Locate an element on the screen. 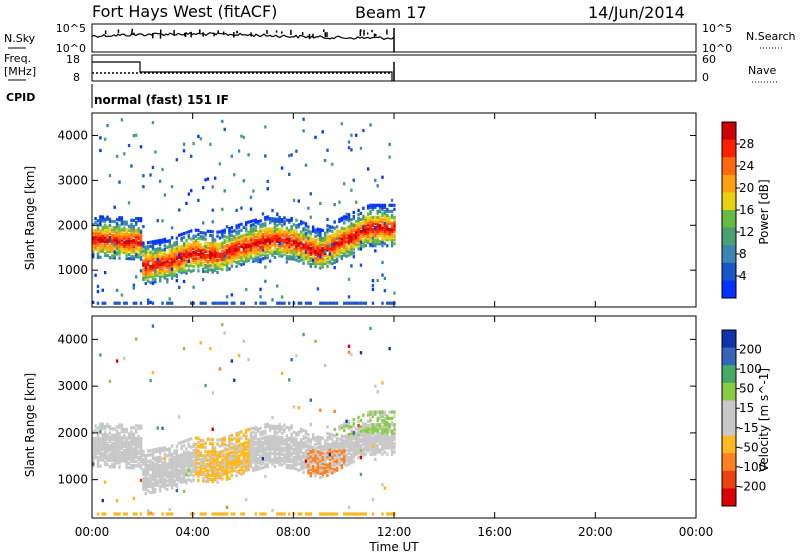 The width and height of the screenshot is (800, 554). colorbar-swatch is located at coordinates (729, 497).